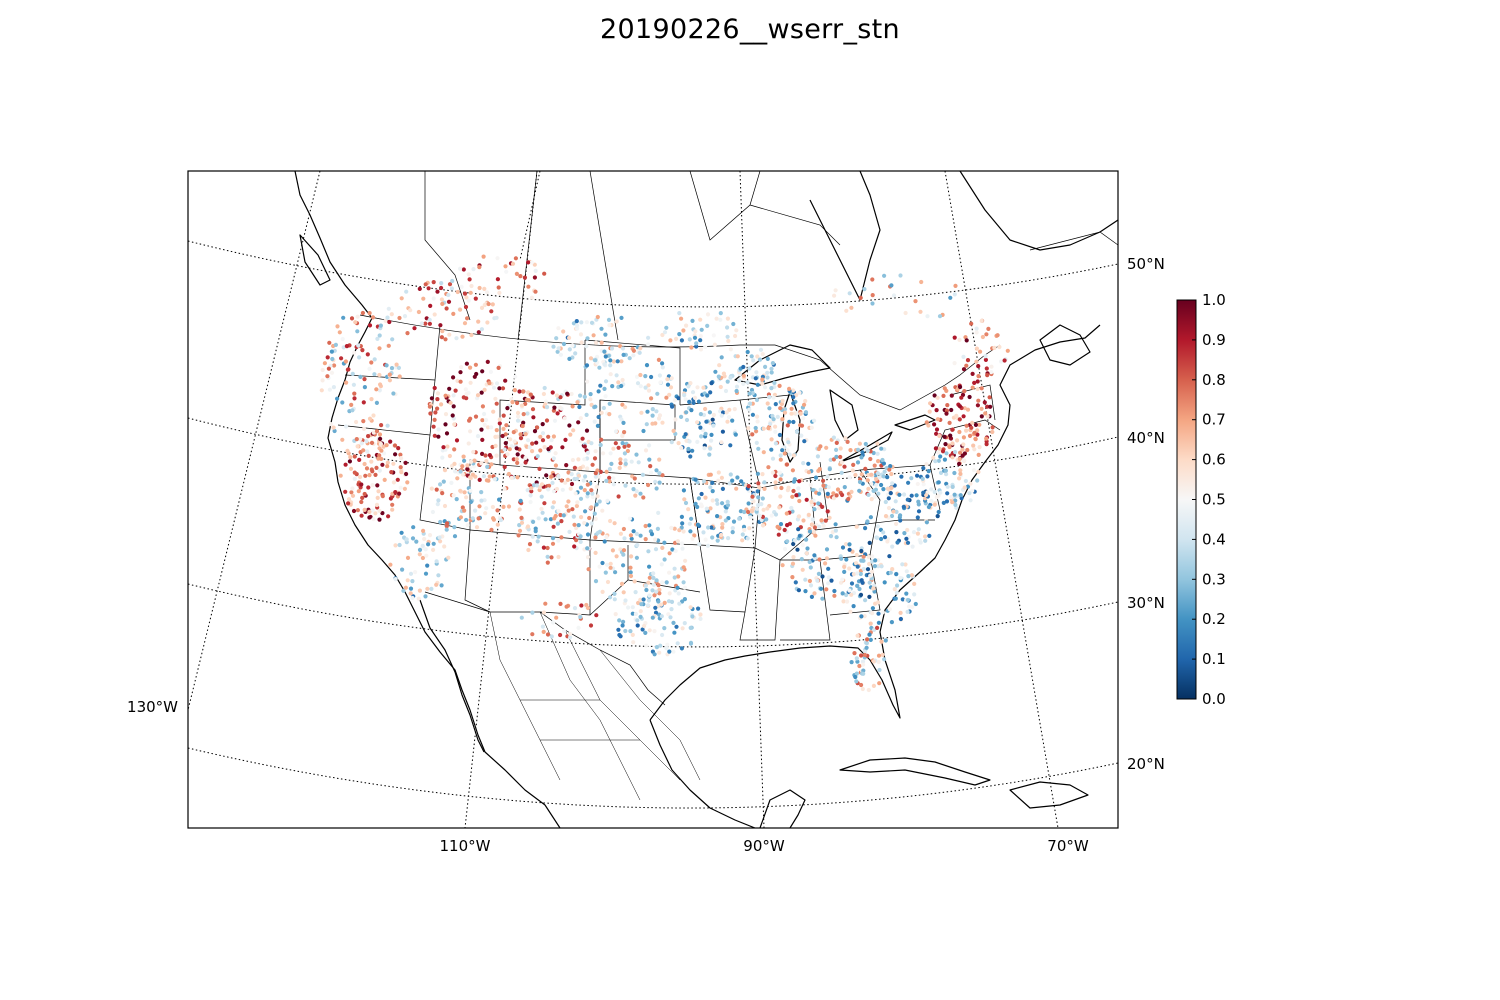 Image resolution: width=1500 pixels, height=1000 pixels. Describe the element at coordinates (1146, 264) in the screenshot. I see `lat-label-50n: 50°N` at that location.